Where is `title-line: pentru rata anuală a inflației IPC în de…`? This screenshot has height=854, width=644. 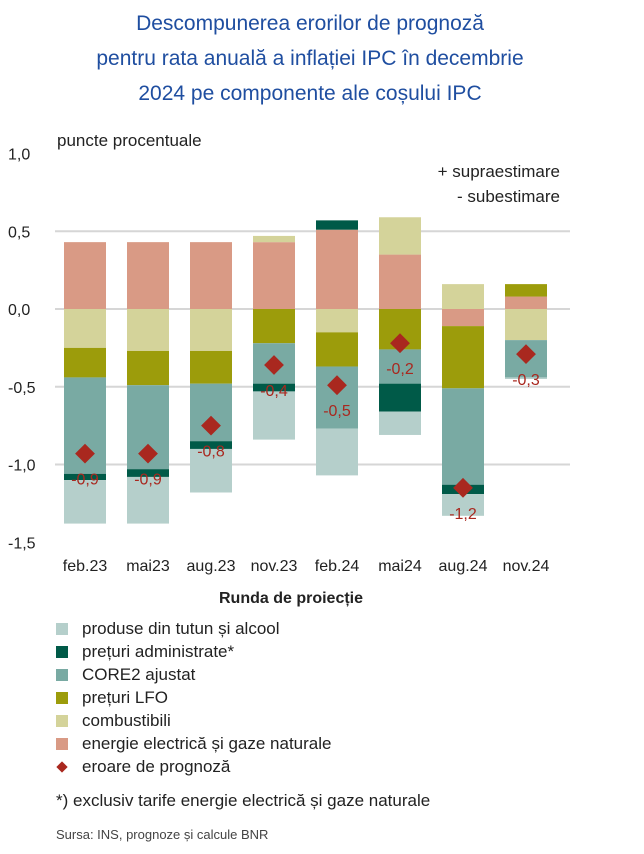
title-line: pentru rata anuală a inflației IPC în de… is located at coordinates (310, 58).